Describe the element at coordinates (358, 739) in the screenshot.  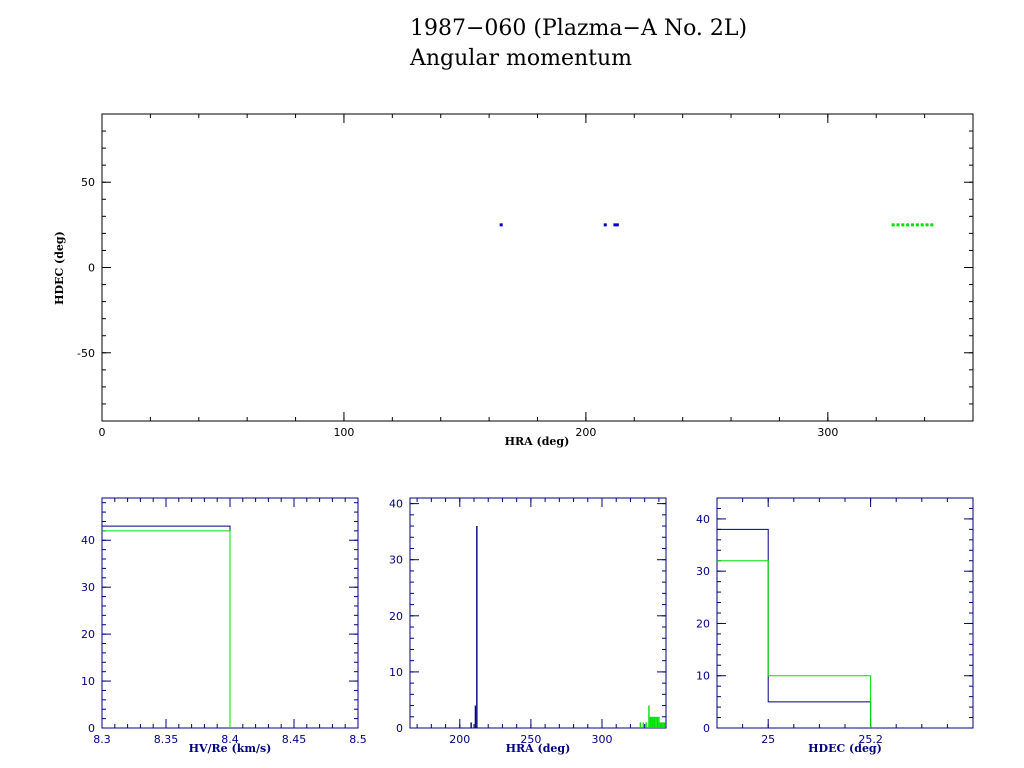
I see `hist-hv-xtick-label: 8.5` at that location.